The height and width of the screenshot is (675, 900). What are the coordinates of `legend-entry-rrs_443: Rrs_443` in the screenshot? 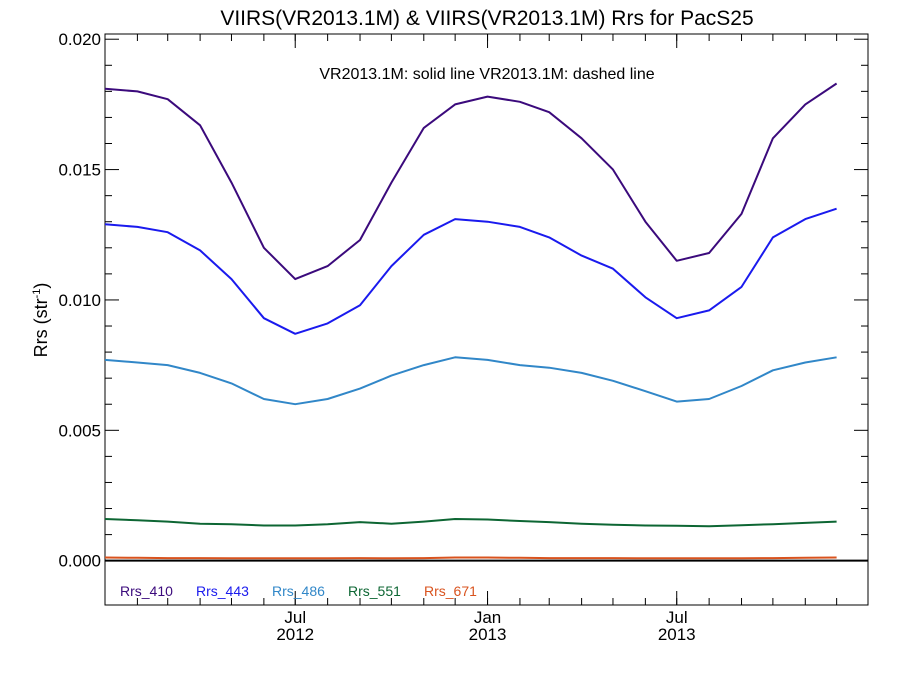 It's located at (222, 591).